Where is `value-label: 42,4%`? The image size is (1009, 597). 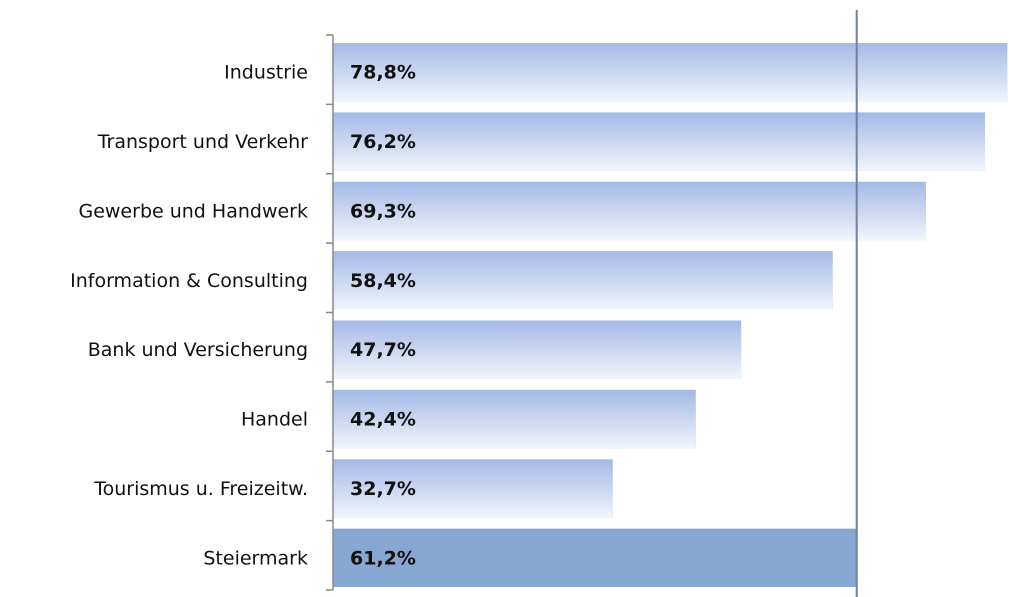
value-label: 42,4% is located at coordinates (383, 420).